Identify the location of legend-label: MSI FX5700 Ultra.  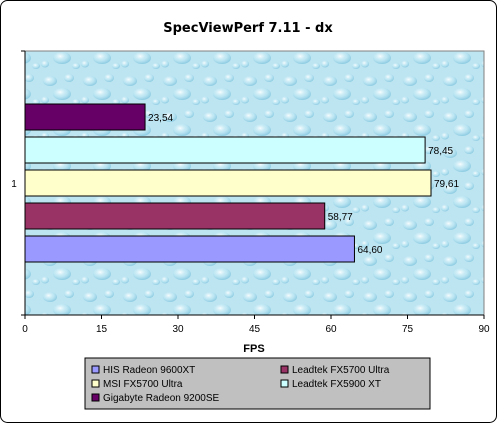
(143, 384).